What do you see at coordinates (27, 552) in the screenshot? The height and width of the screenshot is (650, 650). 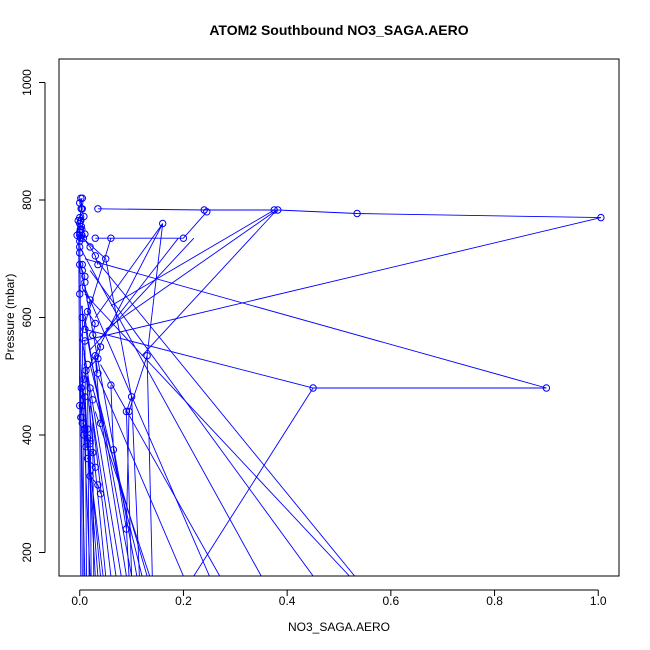 I see `y-tick-label: 200` at bounding box center [27, 552].